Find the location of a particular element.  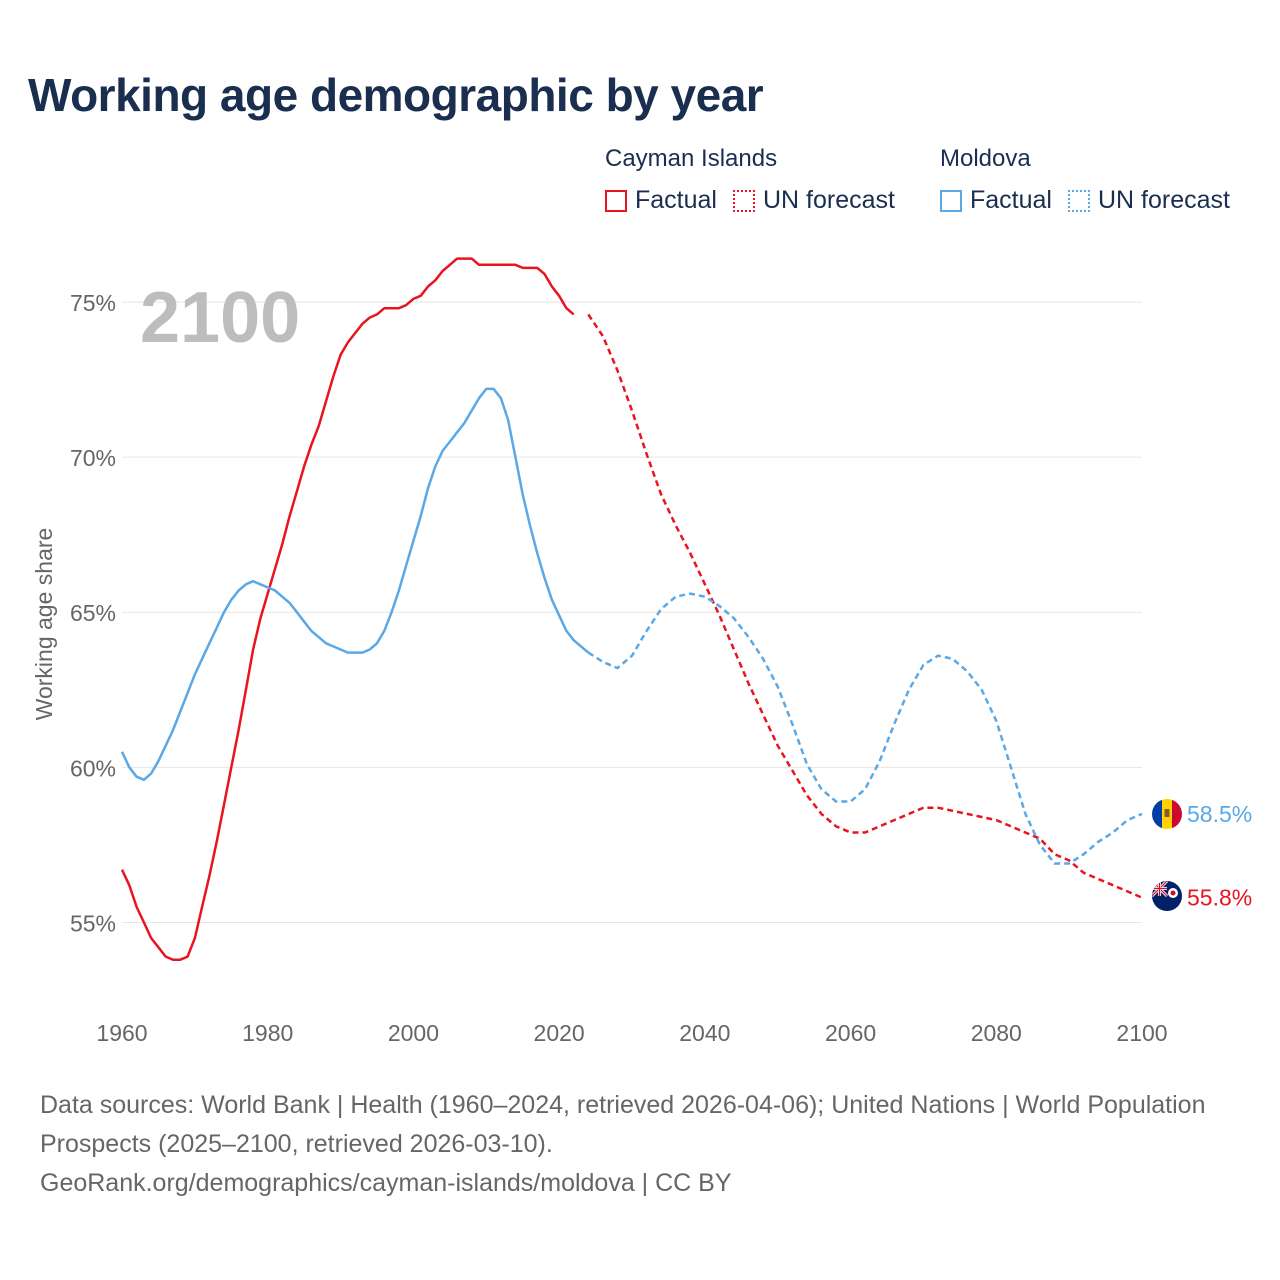

moldova-factual-line is located at coordinates (355, 584).